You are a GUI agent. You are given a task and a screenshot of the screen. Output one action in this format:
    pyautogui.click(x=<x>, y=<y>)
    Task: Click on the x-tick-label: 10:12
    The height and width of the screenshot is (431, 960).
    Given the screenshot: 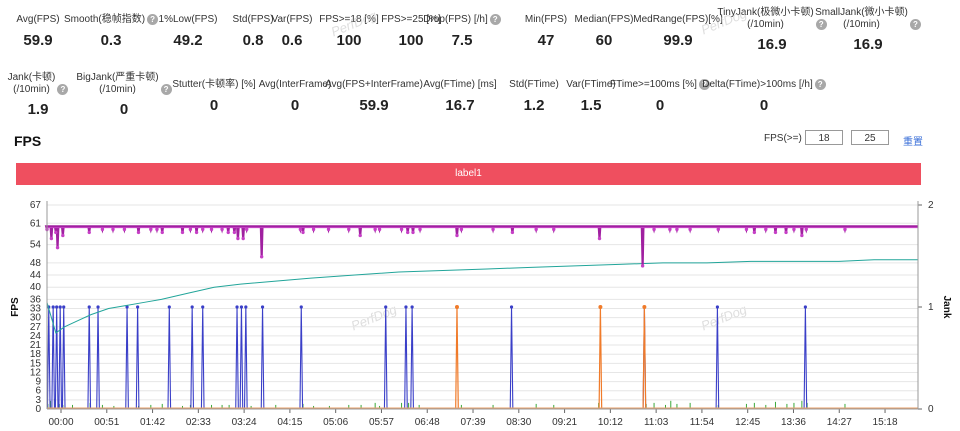 What is the action you would take?
    pyautogui.click(x=610, y=422)
    